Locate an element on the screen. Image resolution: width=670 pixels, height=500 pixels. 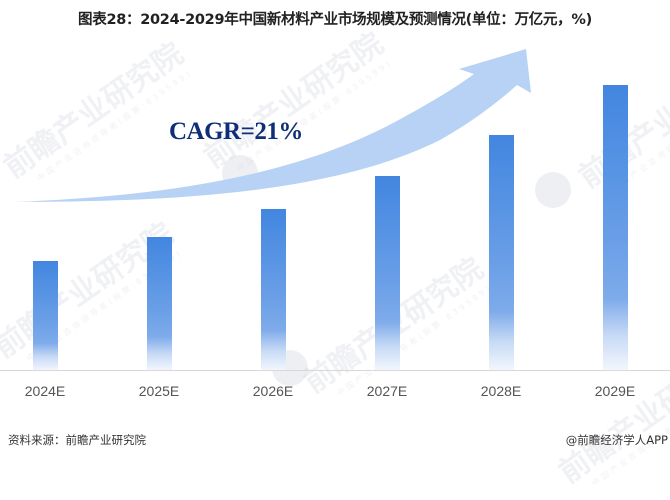
bar-2024e is located at coordinates (45, 315).